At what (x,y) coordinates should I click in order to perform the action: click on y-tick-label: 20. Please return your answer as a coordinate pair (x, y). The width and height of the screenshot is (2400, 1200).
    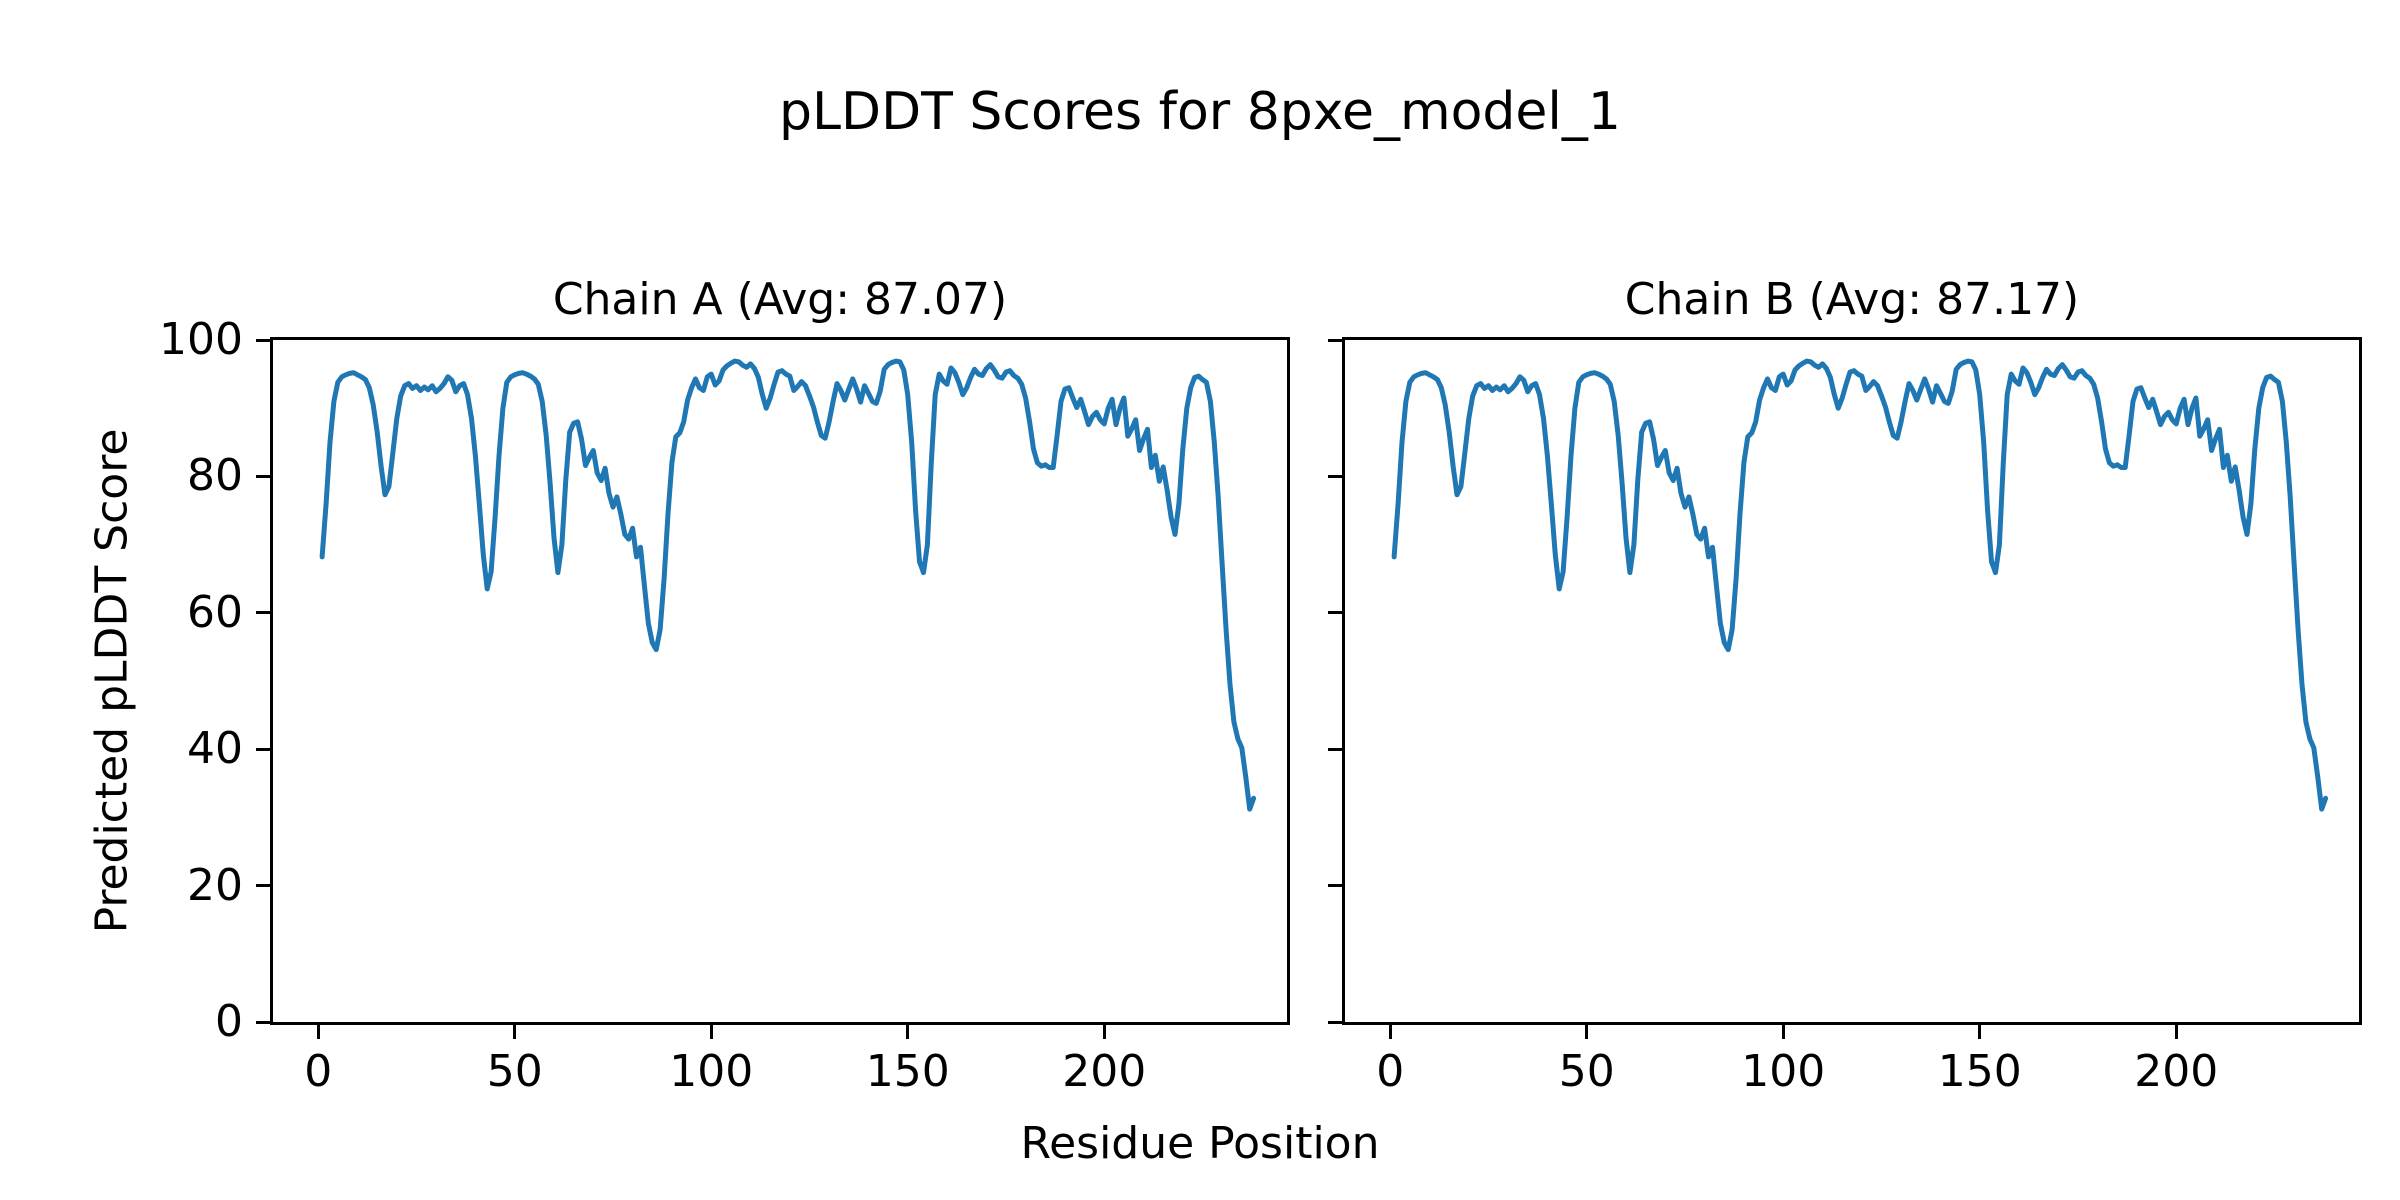
    Looking at the image, I should click on (215, 885).